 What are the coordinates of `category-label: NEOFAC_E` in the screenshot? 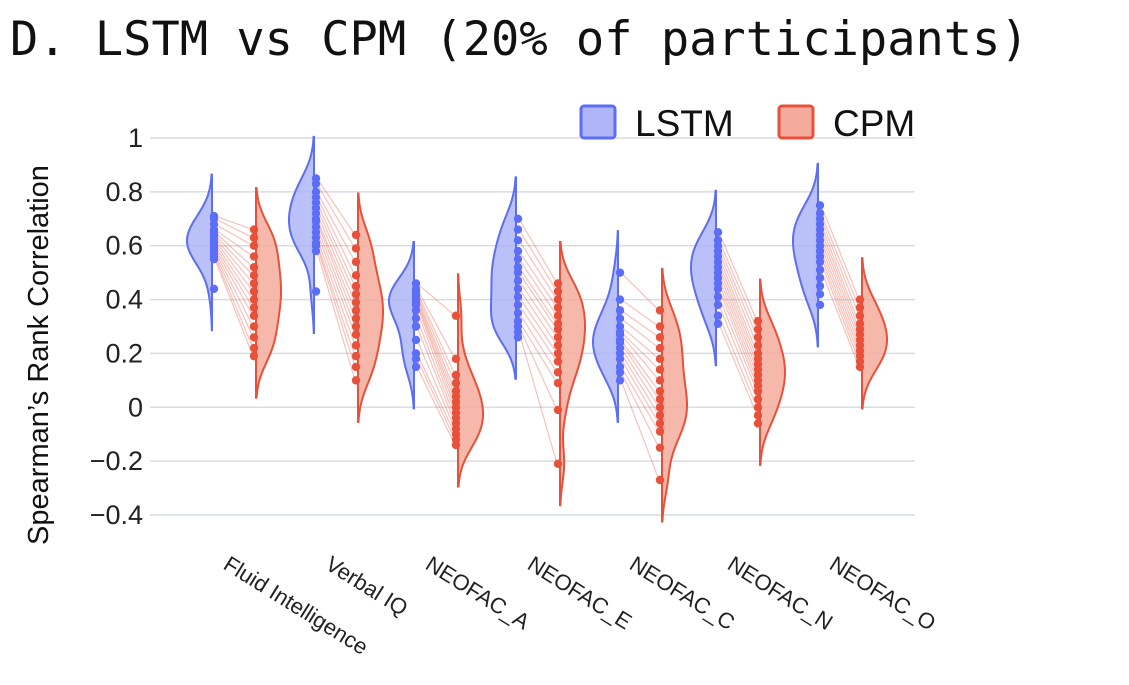 It's located at (579, 592).